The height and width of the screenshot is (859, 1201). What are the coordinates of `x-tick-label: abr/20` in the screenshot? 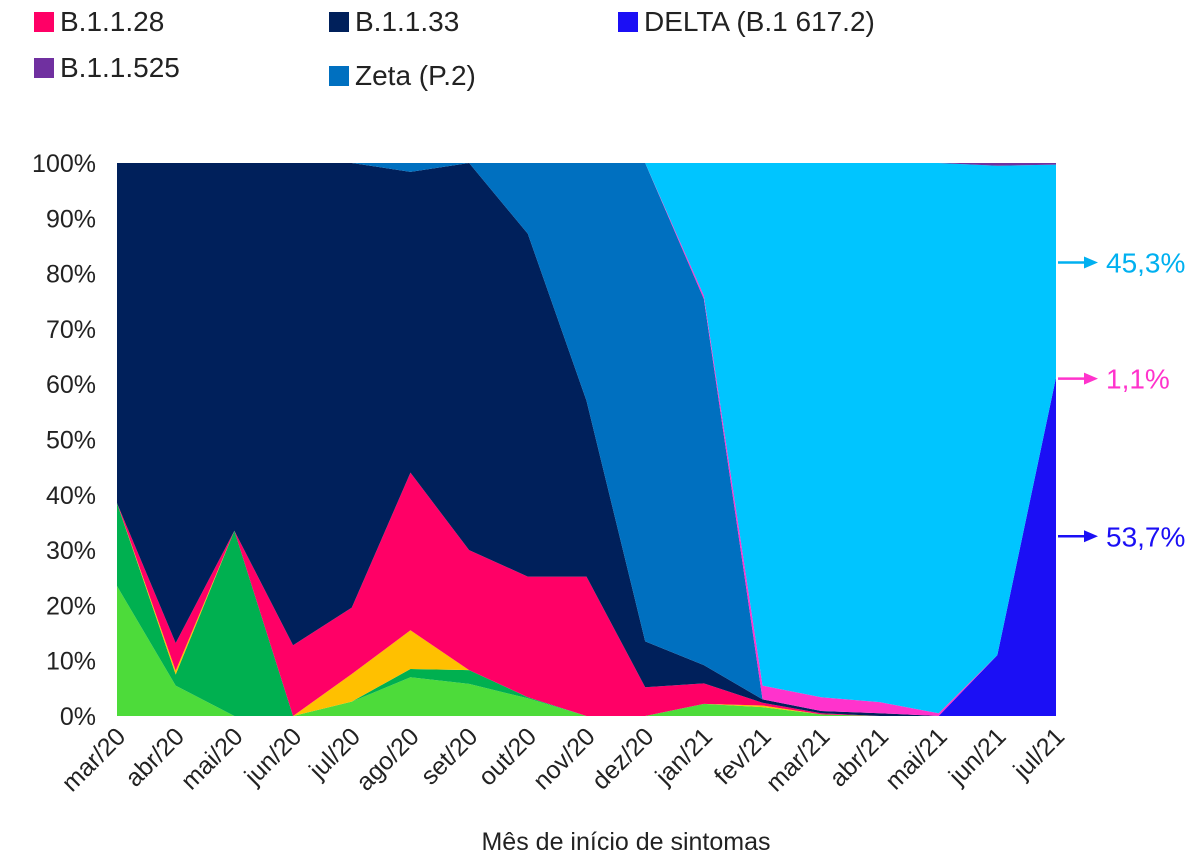 It's located at (155, 757).